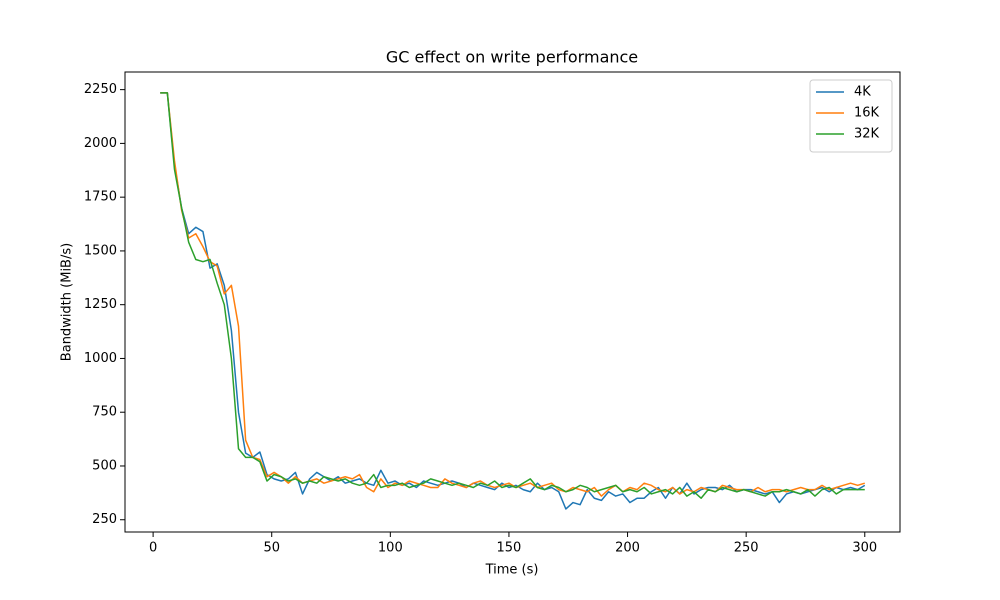 Image resolution: width=1000 pixels, height=600 pixels. What do you see at coordinates (100, 89) in the screenshot?
I see `y-tick-label: 2250` at bounding box center [100, 89].